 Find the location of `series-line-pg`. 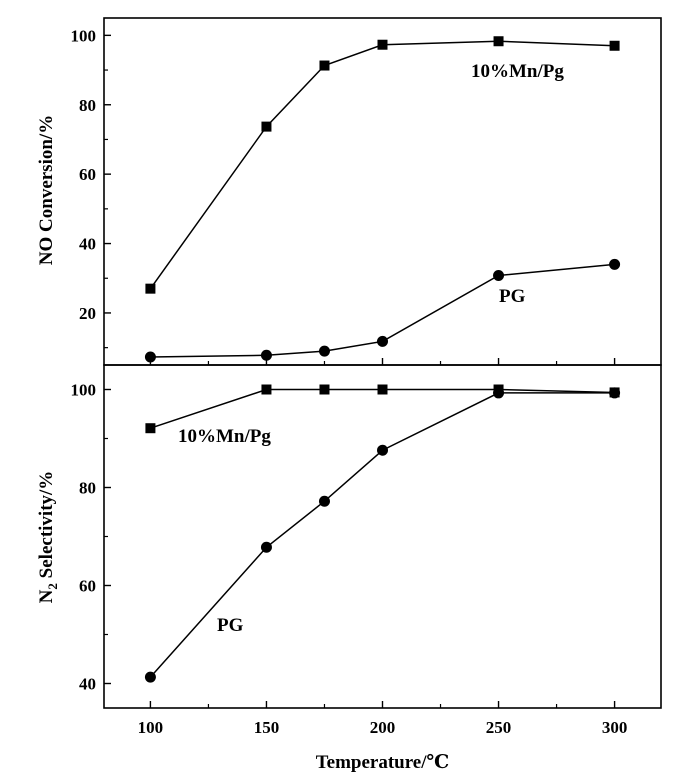

series-line-pg is located at coordinates (382, 310).